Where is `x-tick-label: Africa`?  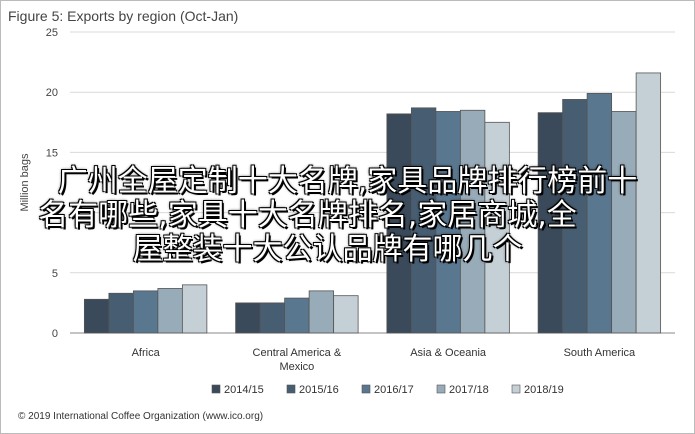
x-tick-label: Africa is located at coordinates (146, 353).